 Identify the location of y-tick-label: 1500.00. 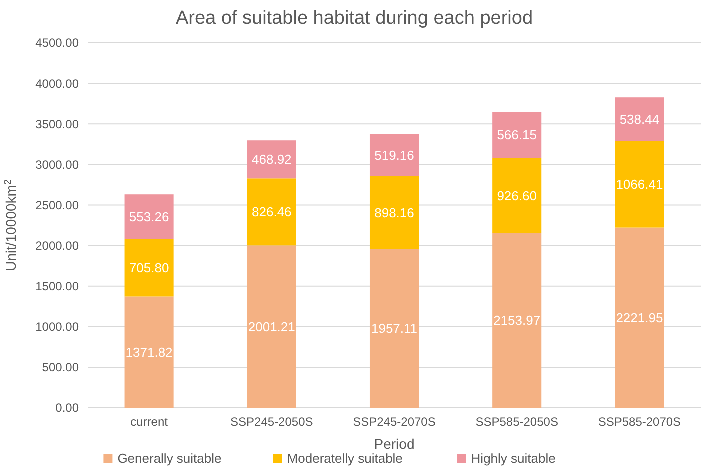
(58, 287).